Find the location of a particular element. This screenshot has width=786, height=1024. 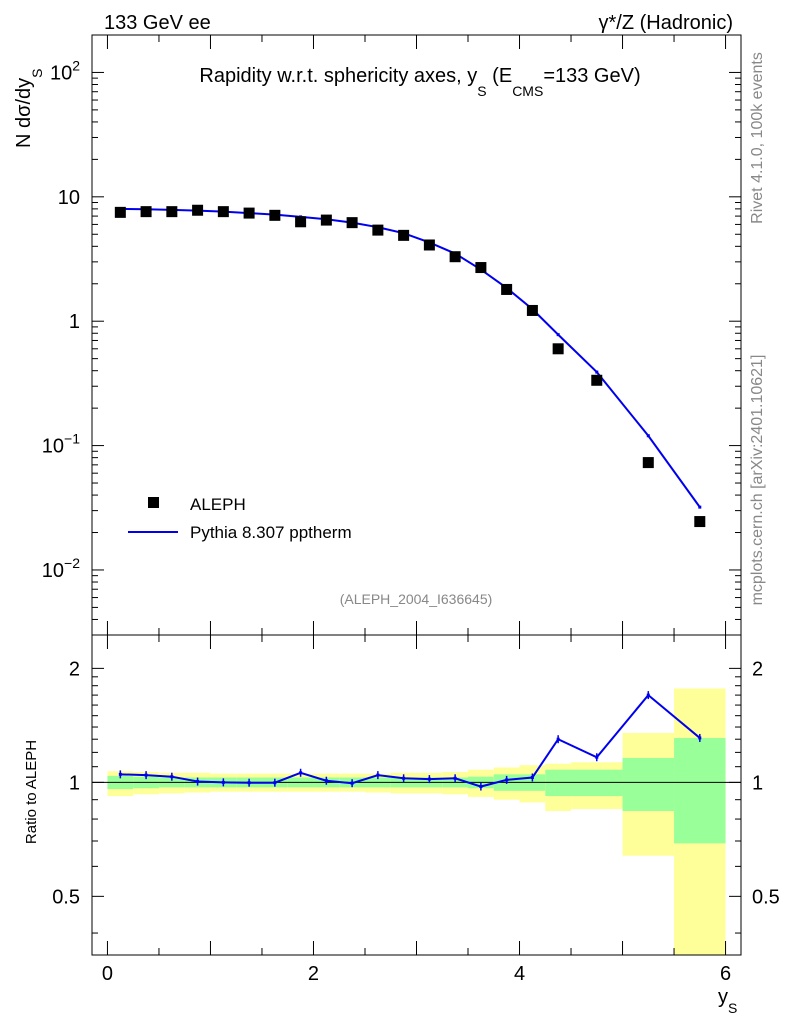

ratio-y-tick-label: 2 is located at coordinates (74, 669).